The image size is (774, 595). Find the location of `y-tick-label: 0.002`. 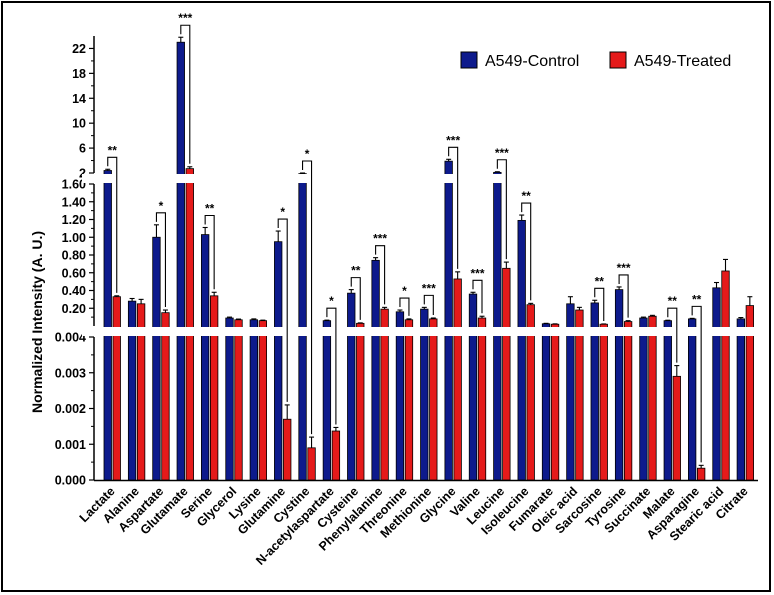

y-tick-label: 0.002 is located at coordinates (70, 409).